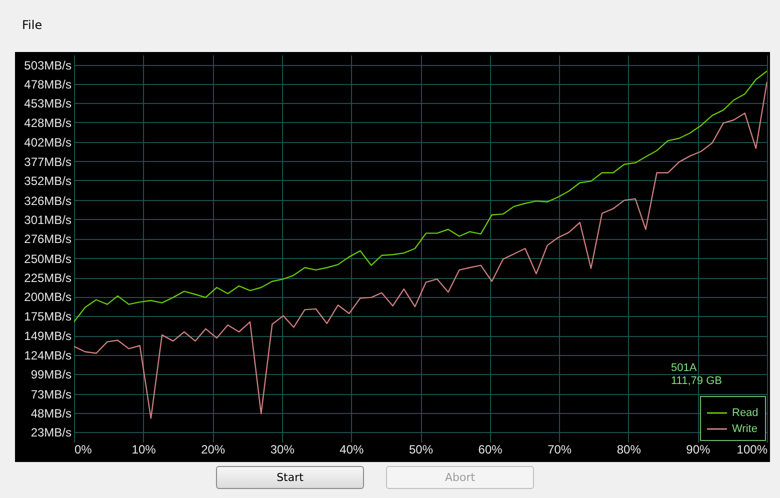 The image size is (780, 498). I want to click on x-tick-label: 40%, so click(352, 449).